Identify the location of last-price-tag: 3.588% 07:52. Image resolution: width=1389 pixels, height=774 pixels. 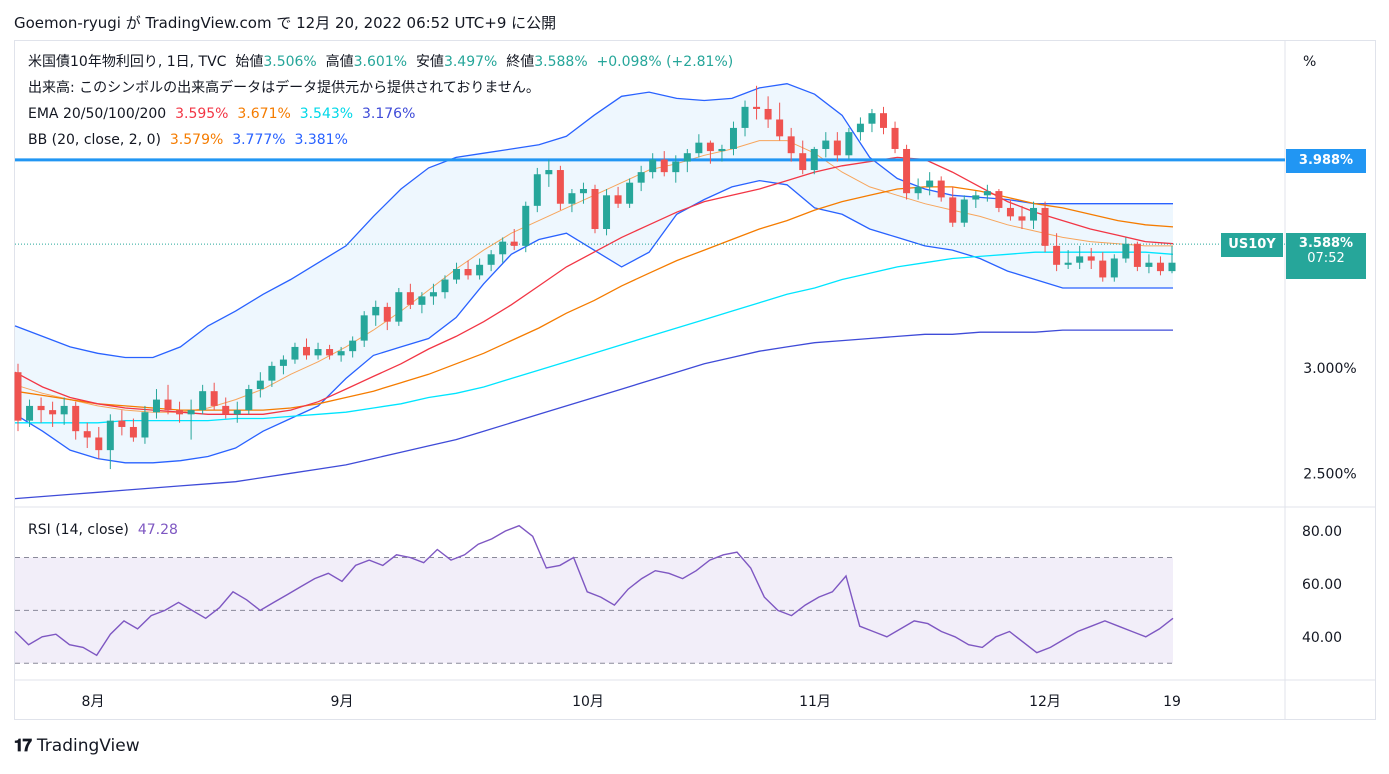
(1326, 256).